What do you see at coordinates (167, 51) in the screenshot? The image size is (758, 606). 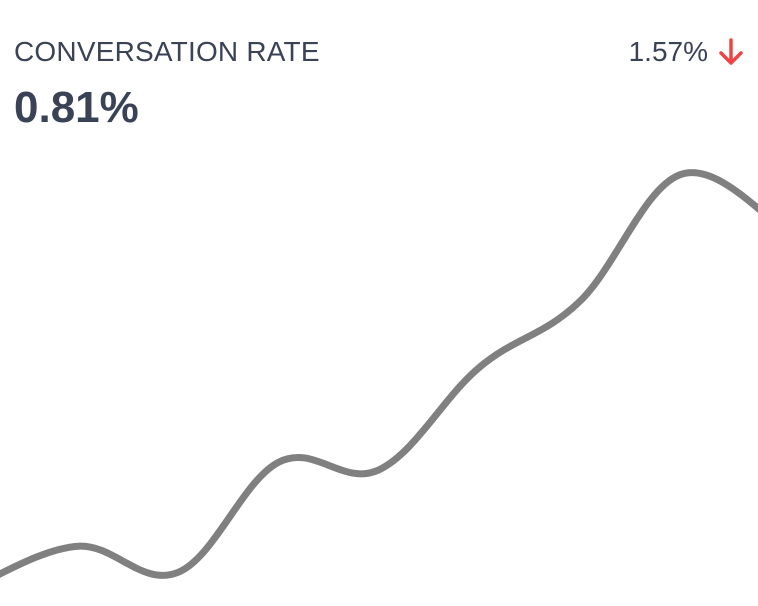 I see `metric-label: CONVERSATION RATE` at bounding box center [167, 51].